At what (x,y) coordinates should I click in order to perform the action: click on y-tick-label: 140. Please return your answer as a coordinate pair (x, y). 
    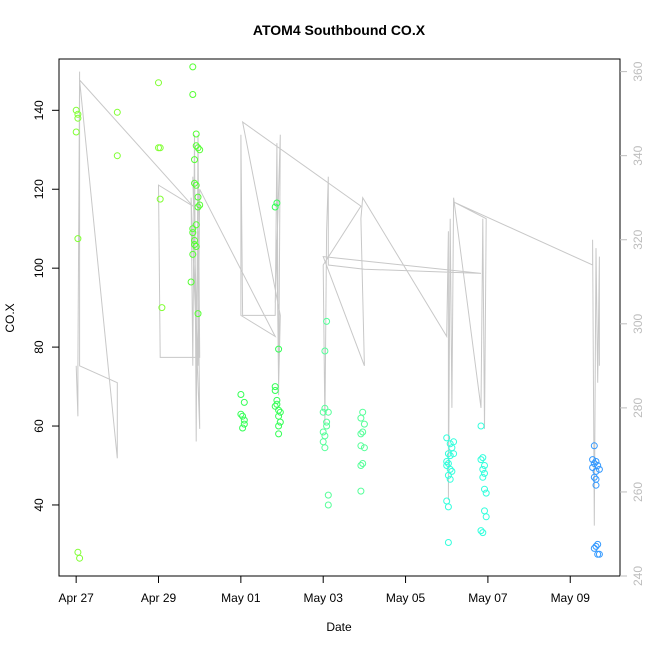
    Looking at the image, I should click on (39, 110).